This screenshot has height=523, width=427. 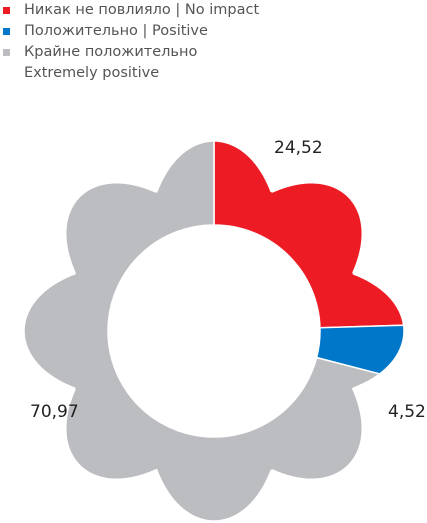 What do you see at coordinates (116, 31) in the screenshot?
I see `legend-label: Положительно | Positive` at bounding box center [116, 31].